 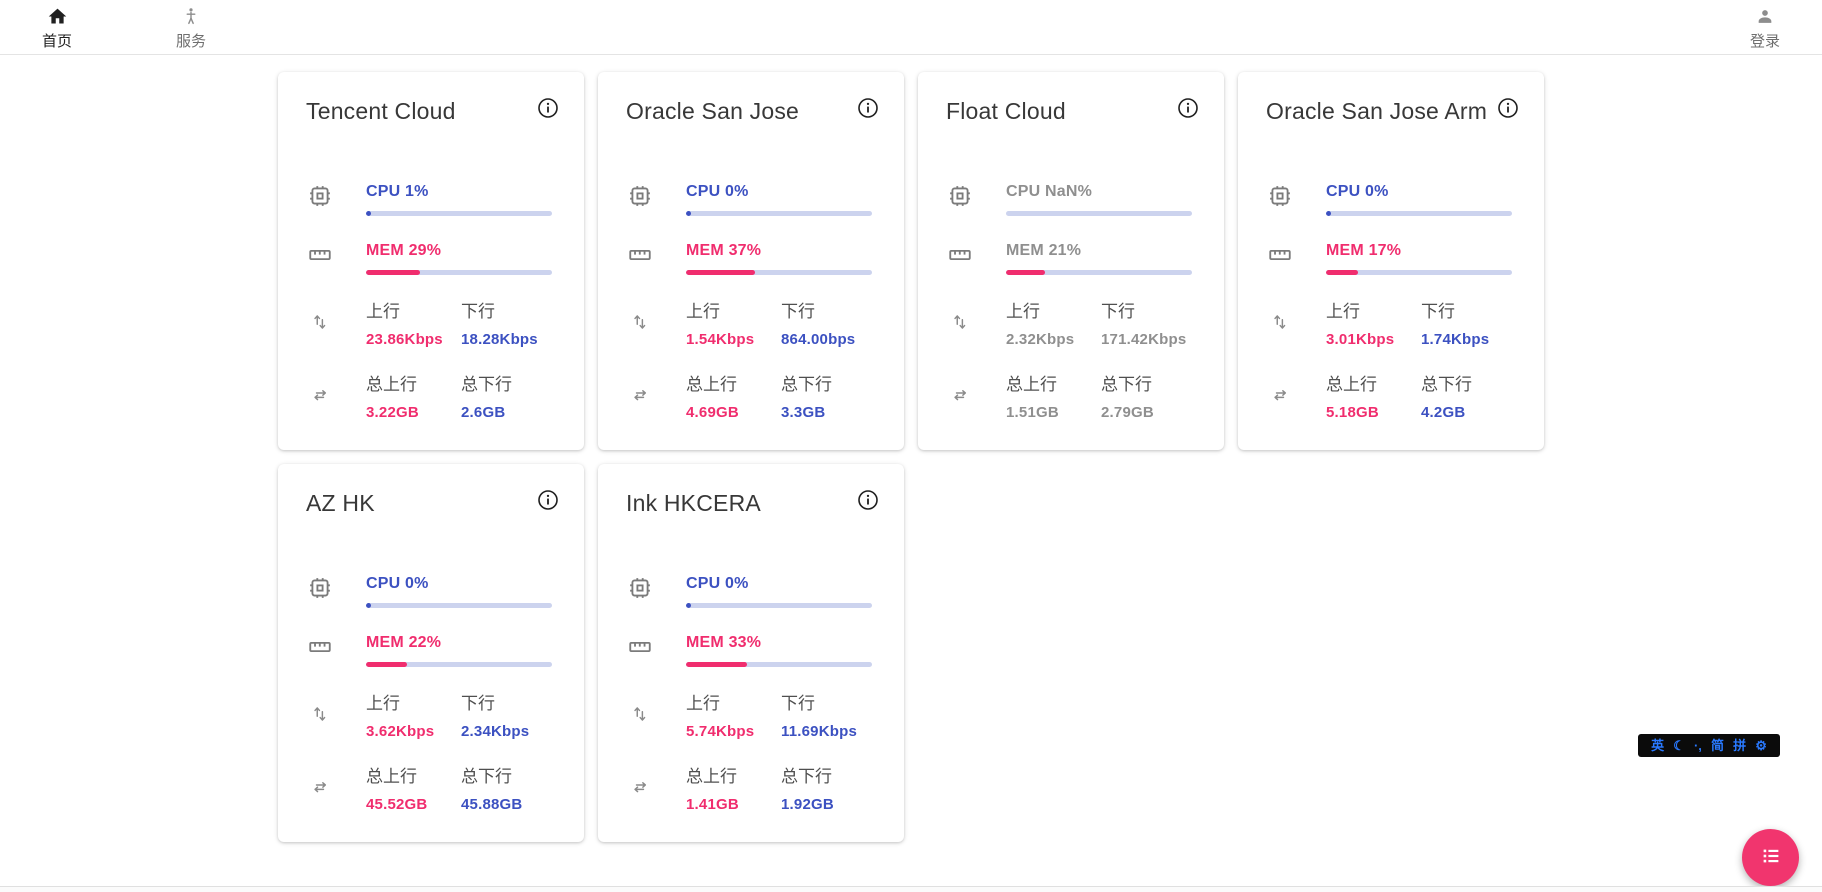 I want to click on mem-meter: MEM 22%, so click(x=459, y=650).